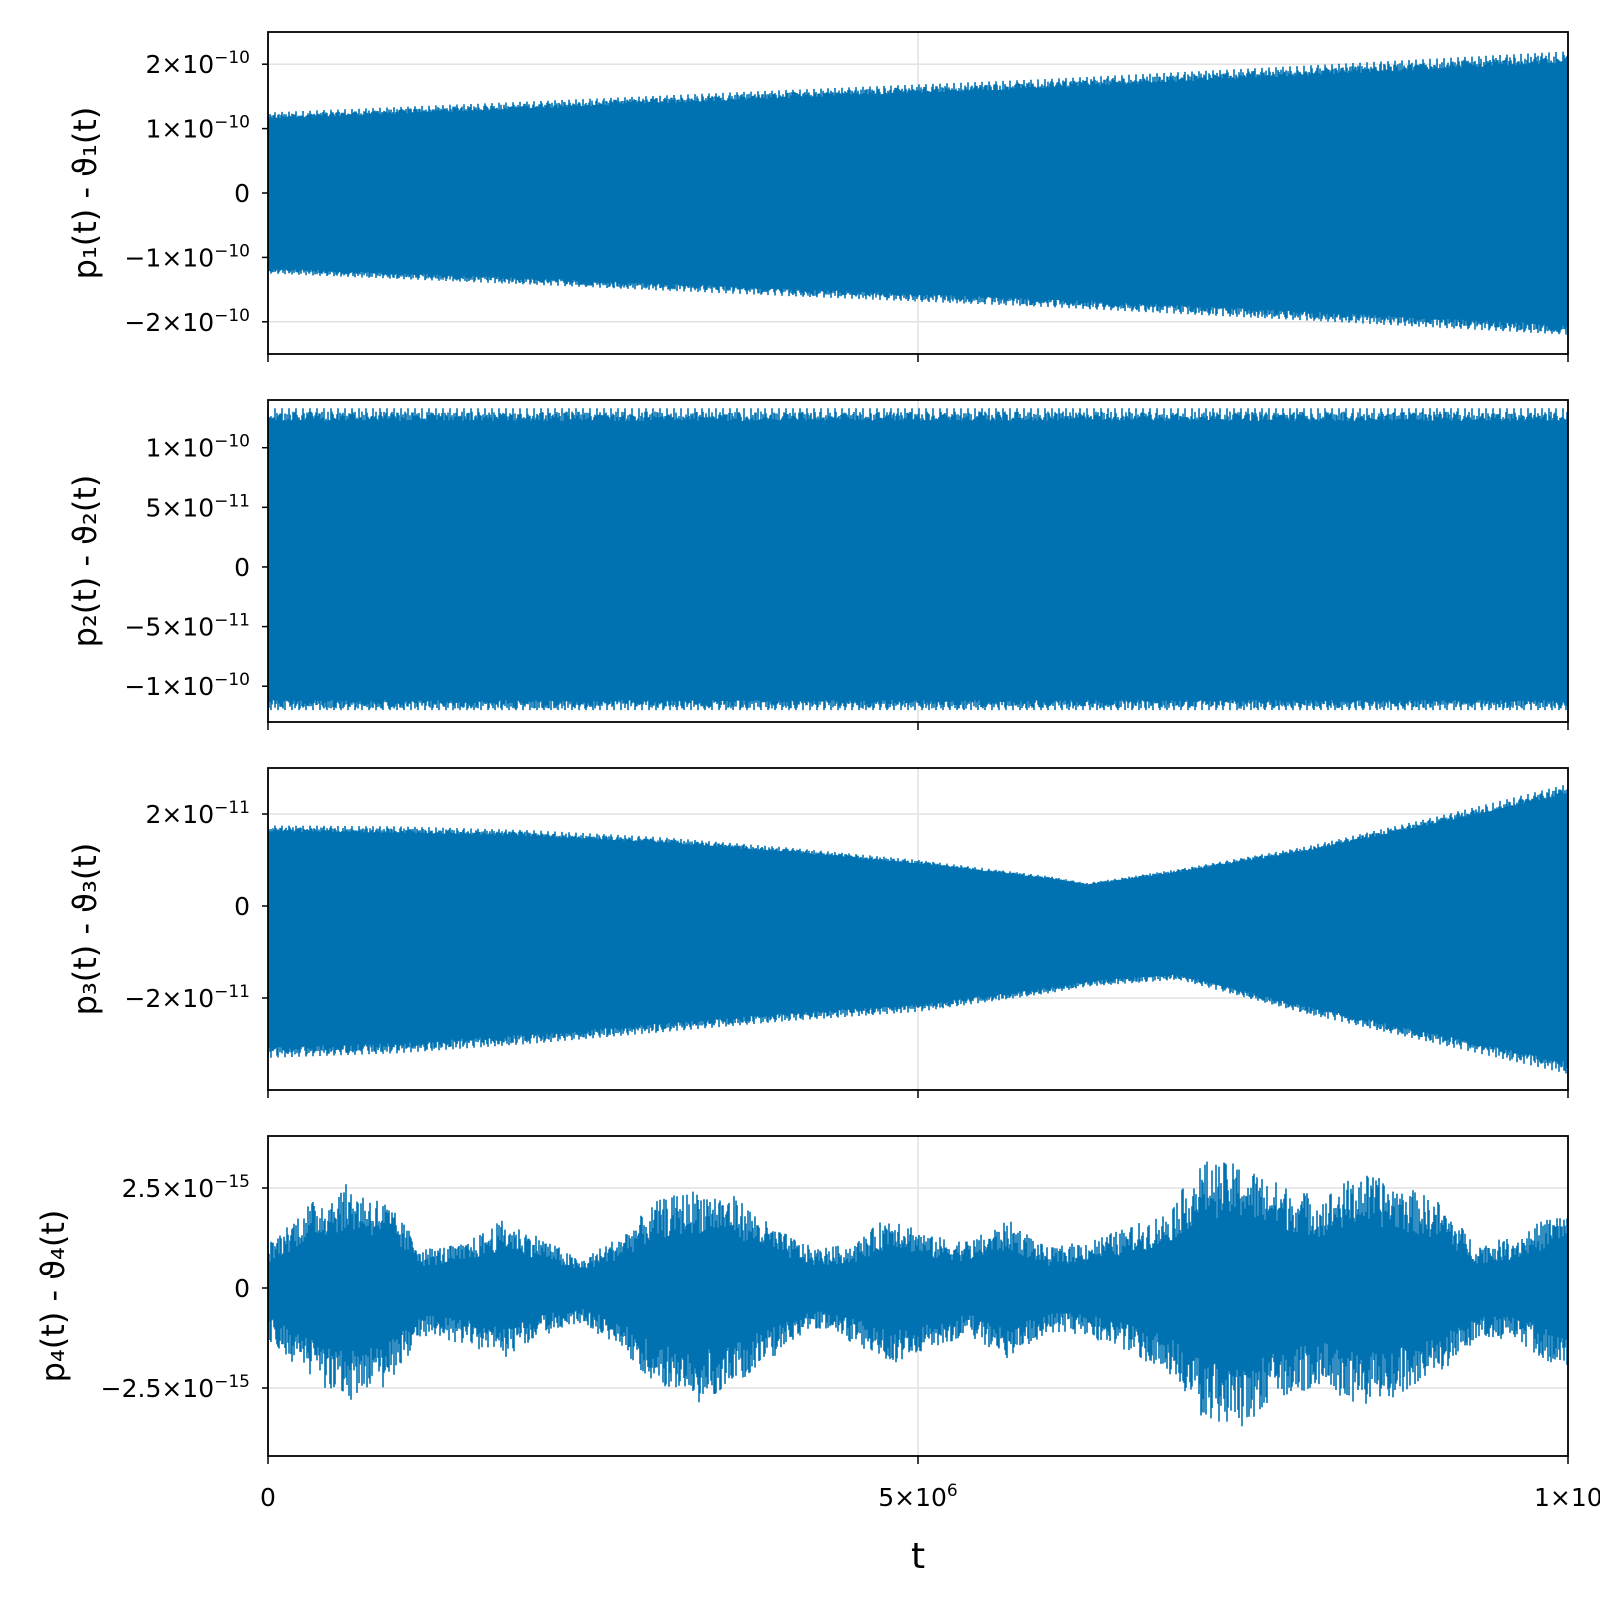 This screenshot has width=1600, height=1600. Describe the element at coordinates (187, 321) in the screenshot. I see `y-tick-label: −2×10⁻¹⁰` at that location.